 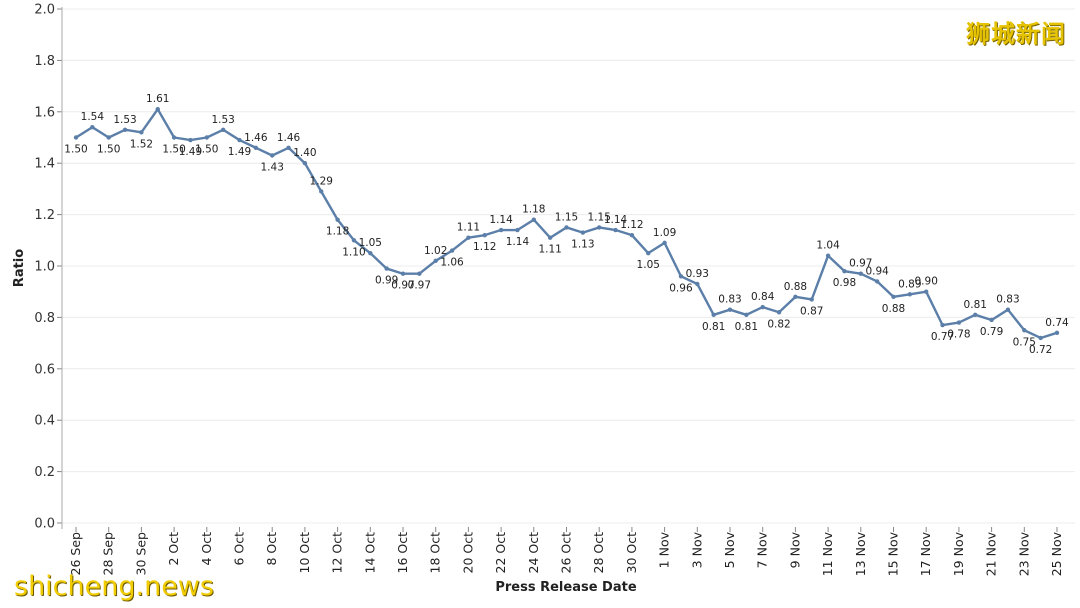 What do you see at coordinates (44, 61) in the screenshot?
I see `y-tick-label: 1.8` at bounding box center [44, 61].